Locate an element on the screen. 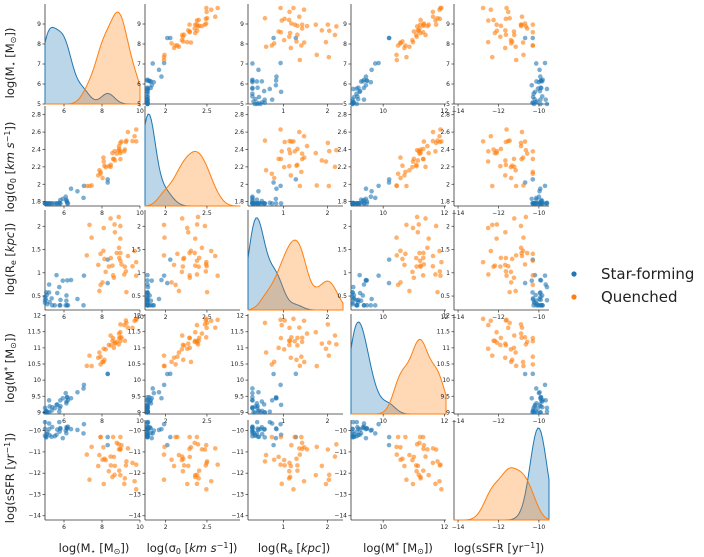 The image size is (704, 557). y-tick-label: 9 is located at coordinates (139, 24).